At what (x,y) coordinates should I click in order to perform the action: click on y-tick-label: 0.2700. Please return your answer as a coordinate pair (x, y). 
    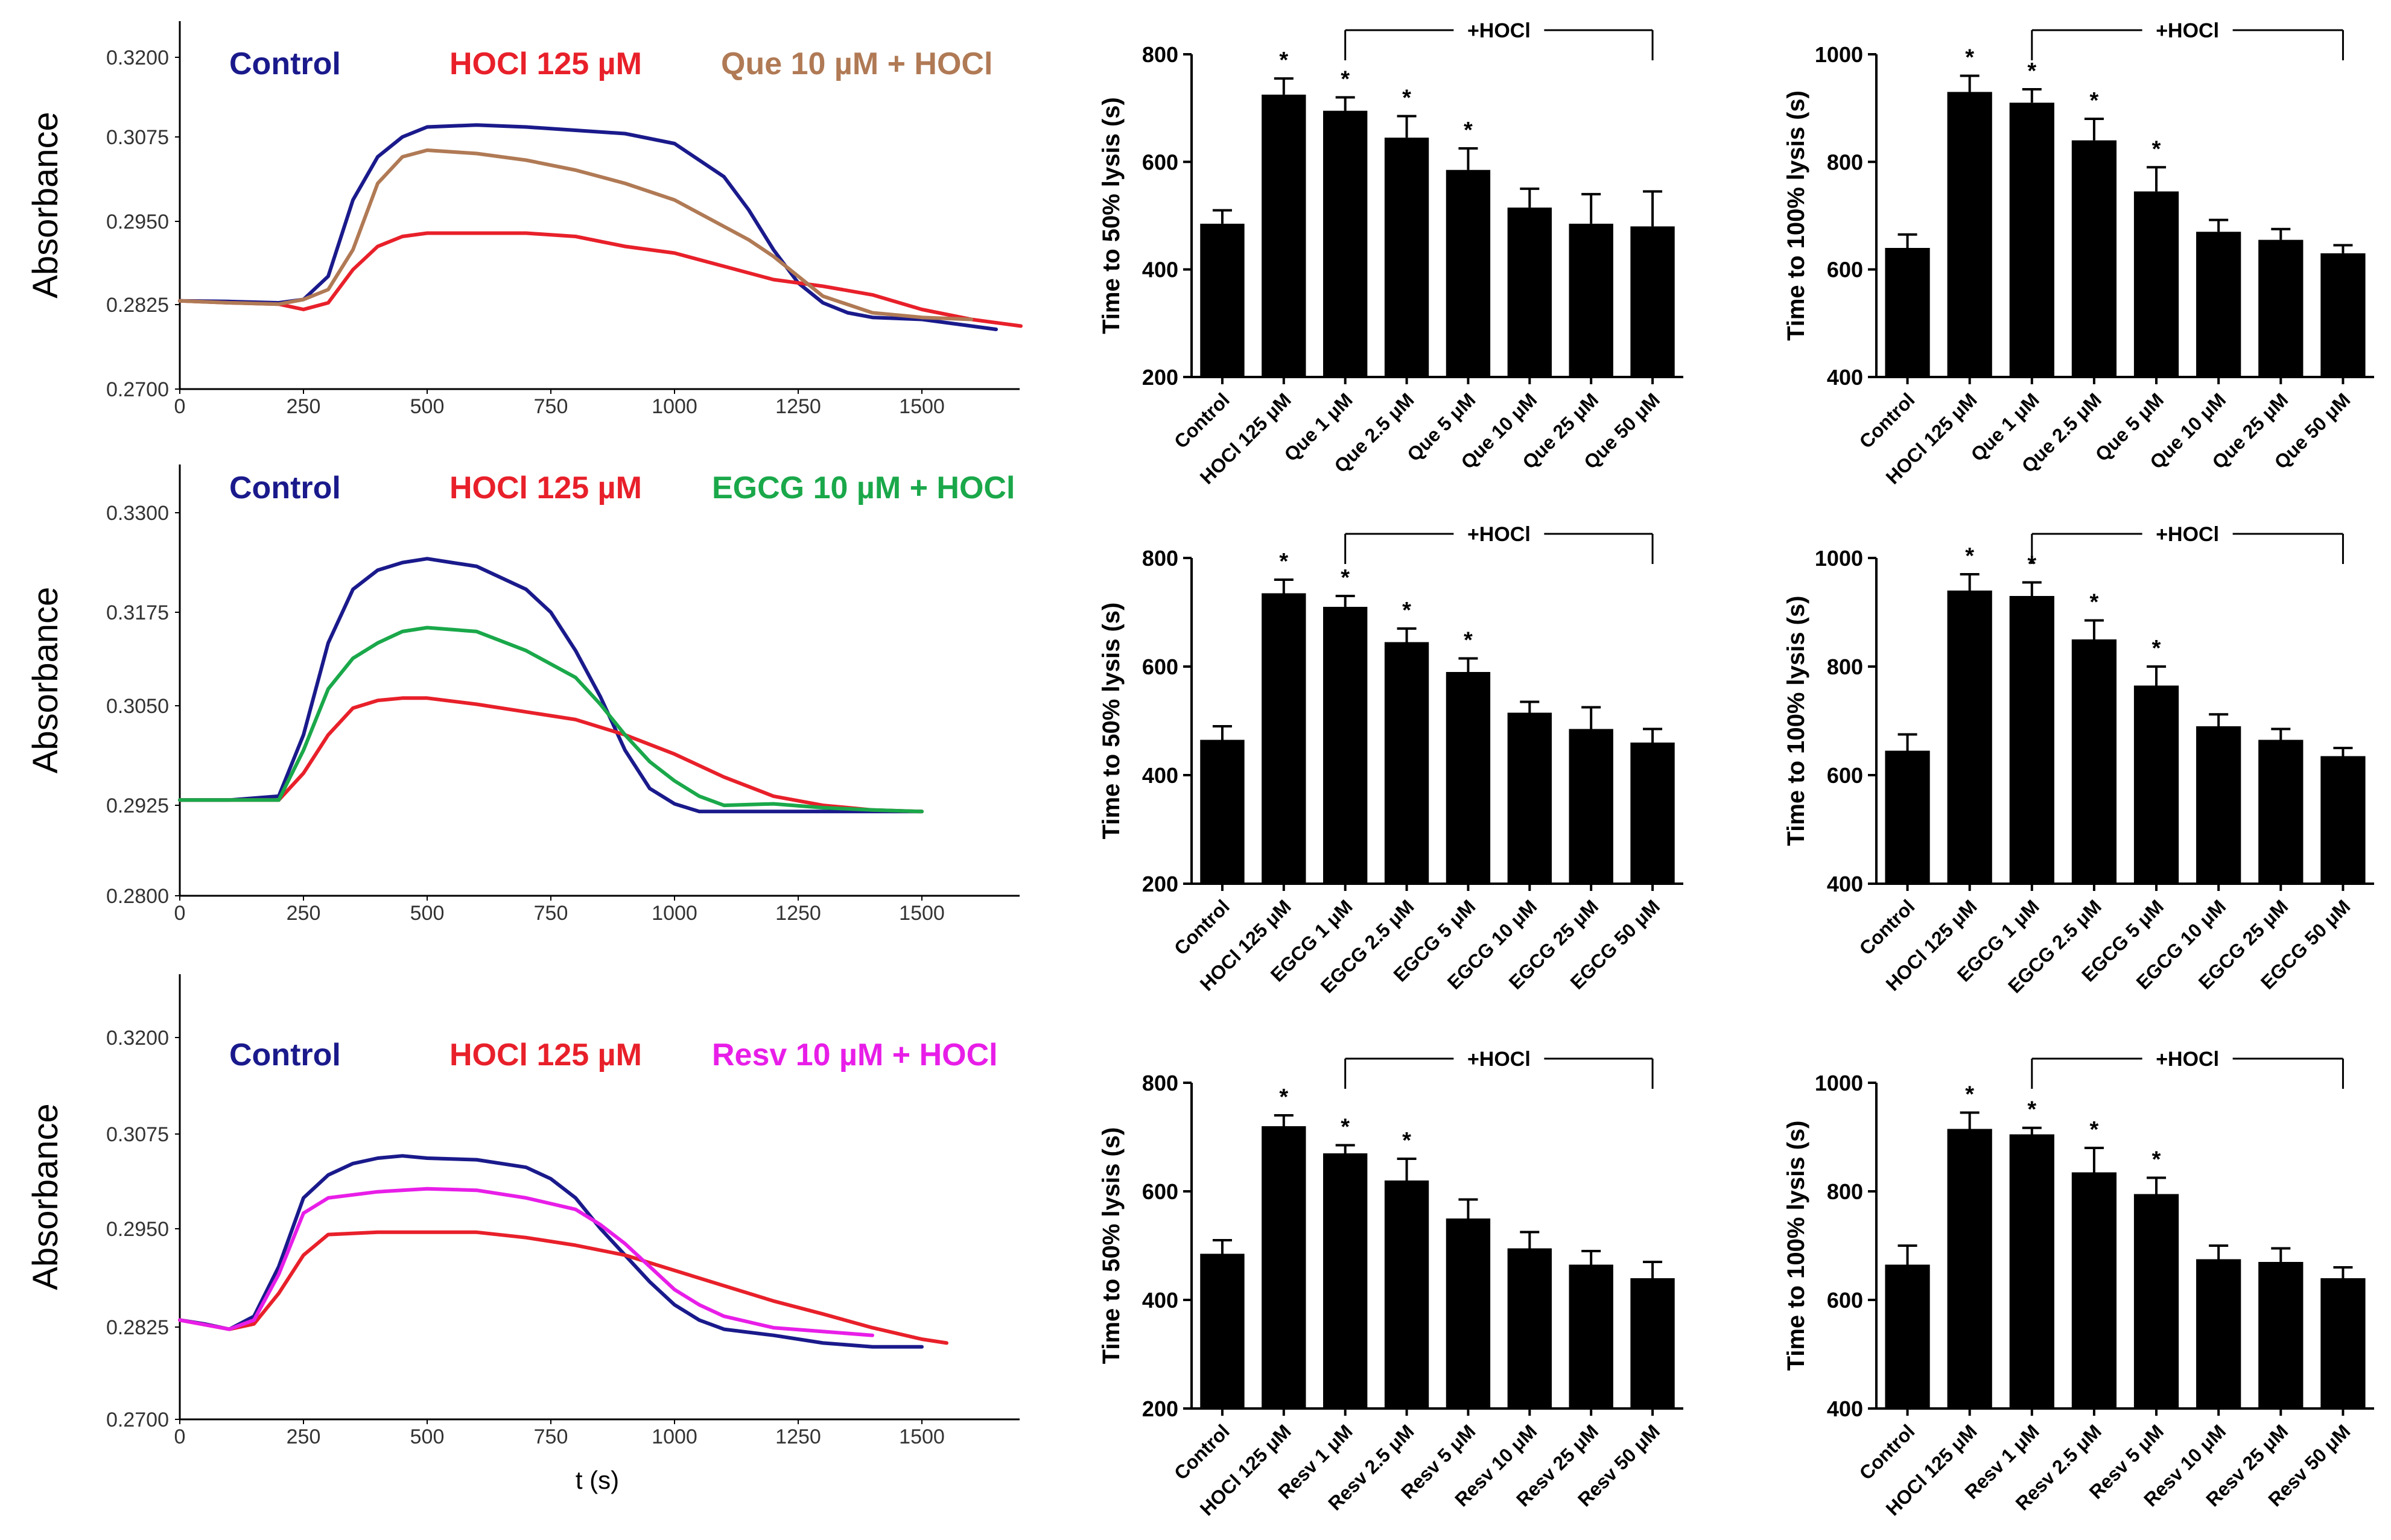
    Looking at the image, I should click on (137, 389).